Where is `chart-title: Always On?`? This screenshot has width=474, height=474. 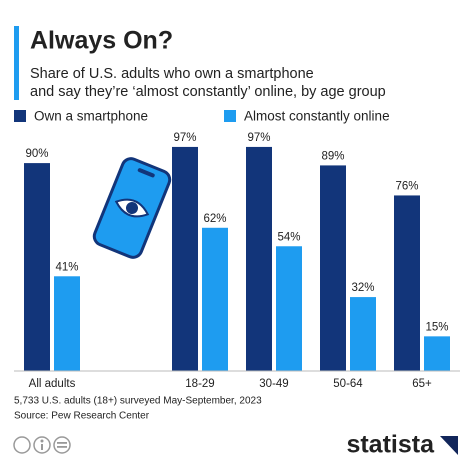
chart-title: Always On? is located at coordinates (101, 41).